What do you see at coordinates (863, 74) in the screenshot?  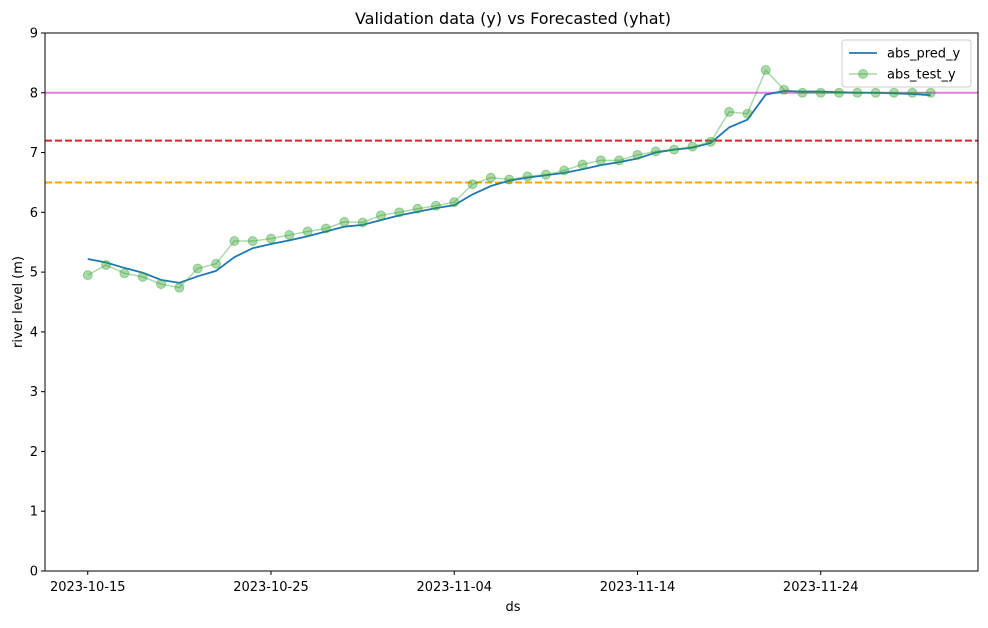 I see `legend-marker` at bounding box center [863, 74].